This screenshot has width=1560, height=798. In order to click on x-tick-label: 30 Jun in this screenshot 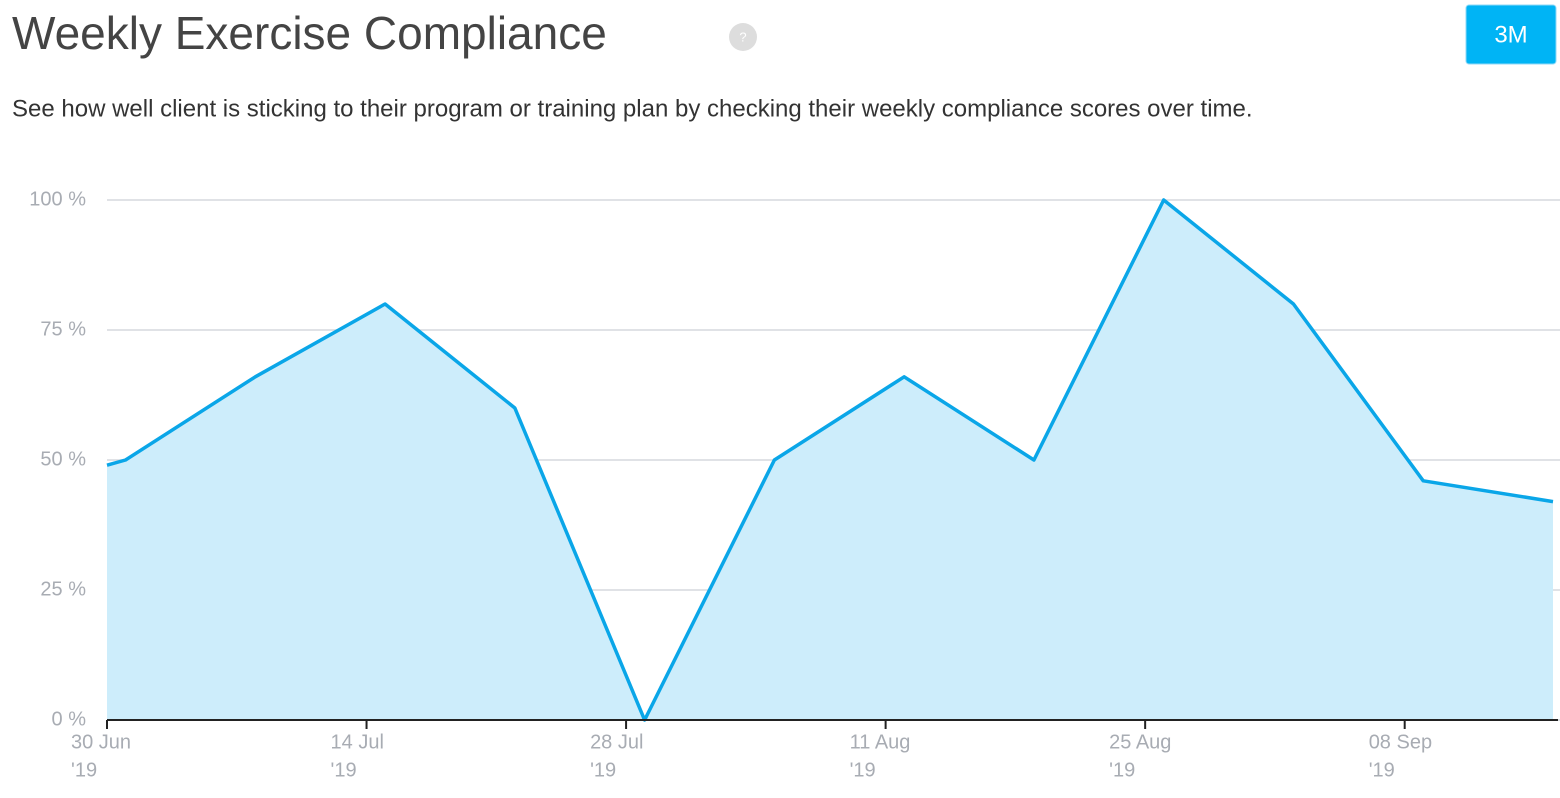, I will do `click(101, 742)`.